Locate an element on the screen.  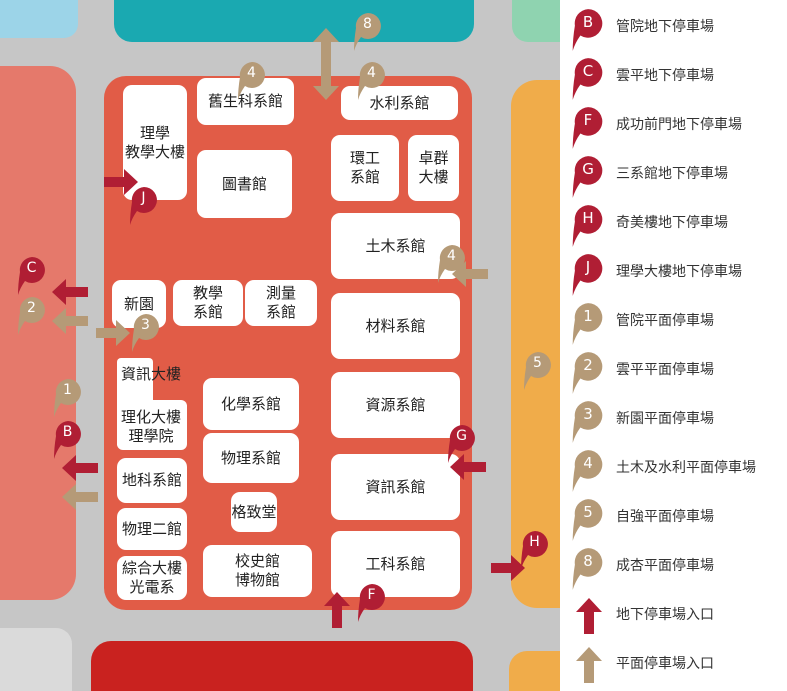
parking-marker-8: 8 is located at coordinates (367, 32).